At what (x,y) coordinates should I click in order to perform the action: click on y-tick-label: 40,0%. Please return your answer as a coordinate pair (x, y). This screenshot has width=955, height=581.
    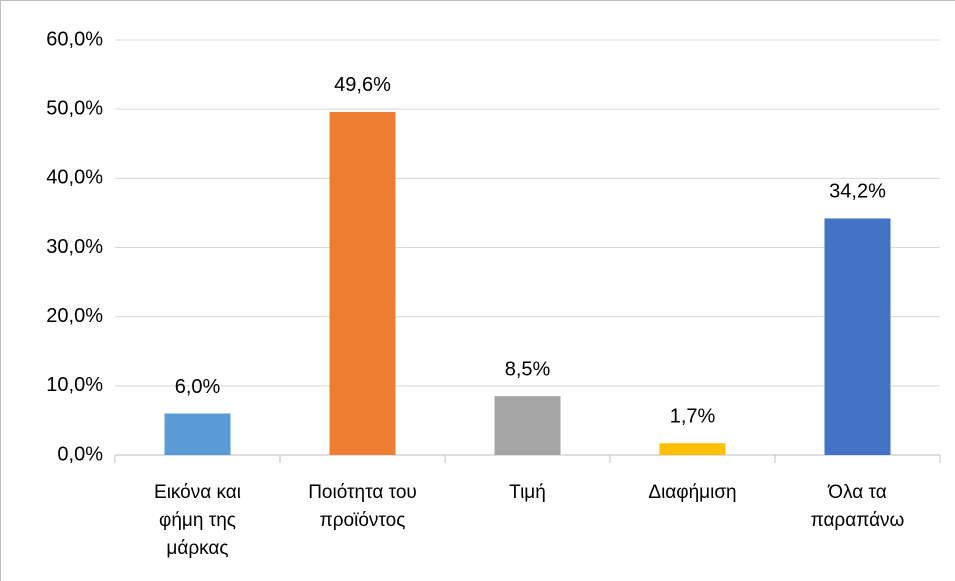
    Looking at the image, I should click on (74, 178).